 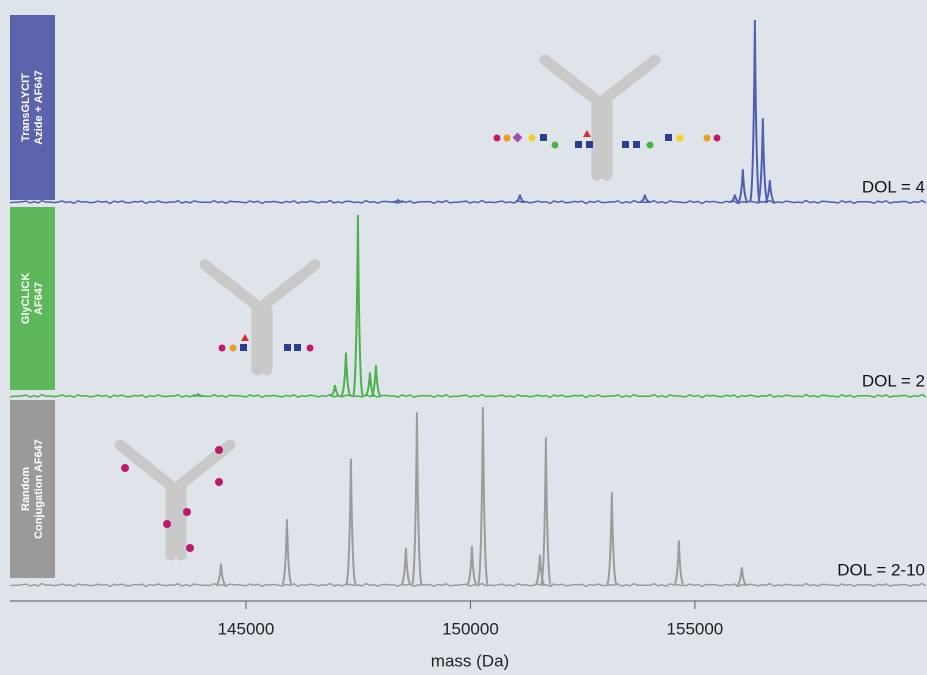 What do you see at coordinates (695, 628) in the screenshot?
I see `x-tick-label: 155000` at bounding box center [695, 628].